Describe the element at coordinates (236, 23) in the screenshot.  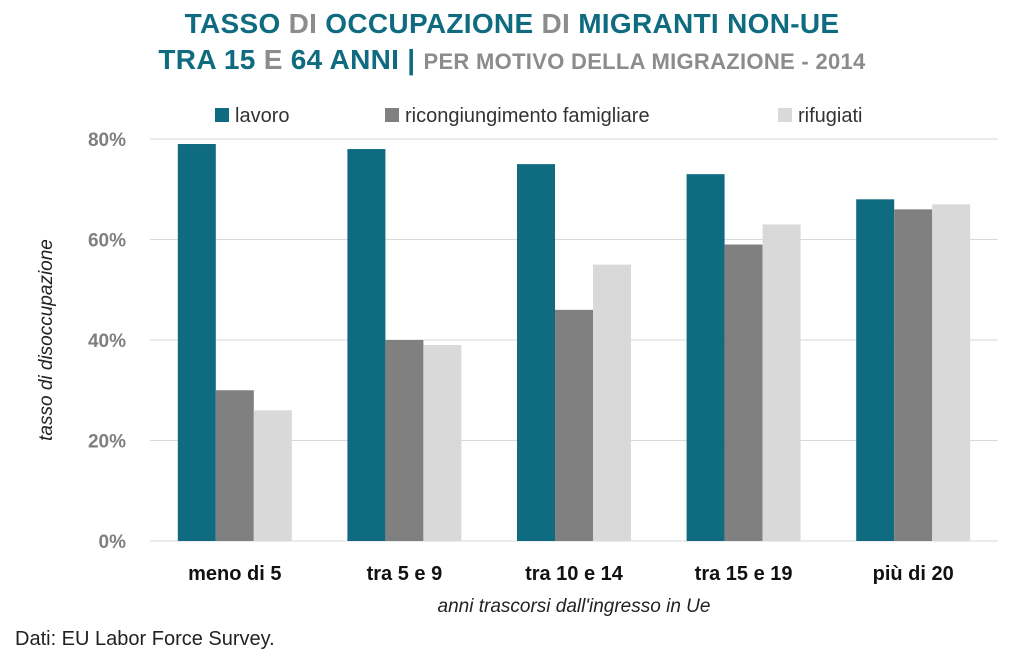
I see `title-part: TASSO` at that location.